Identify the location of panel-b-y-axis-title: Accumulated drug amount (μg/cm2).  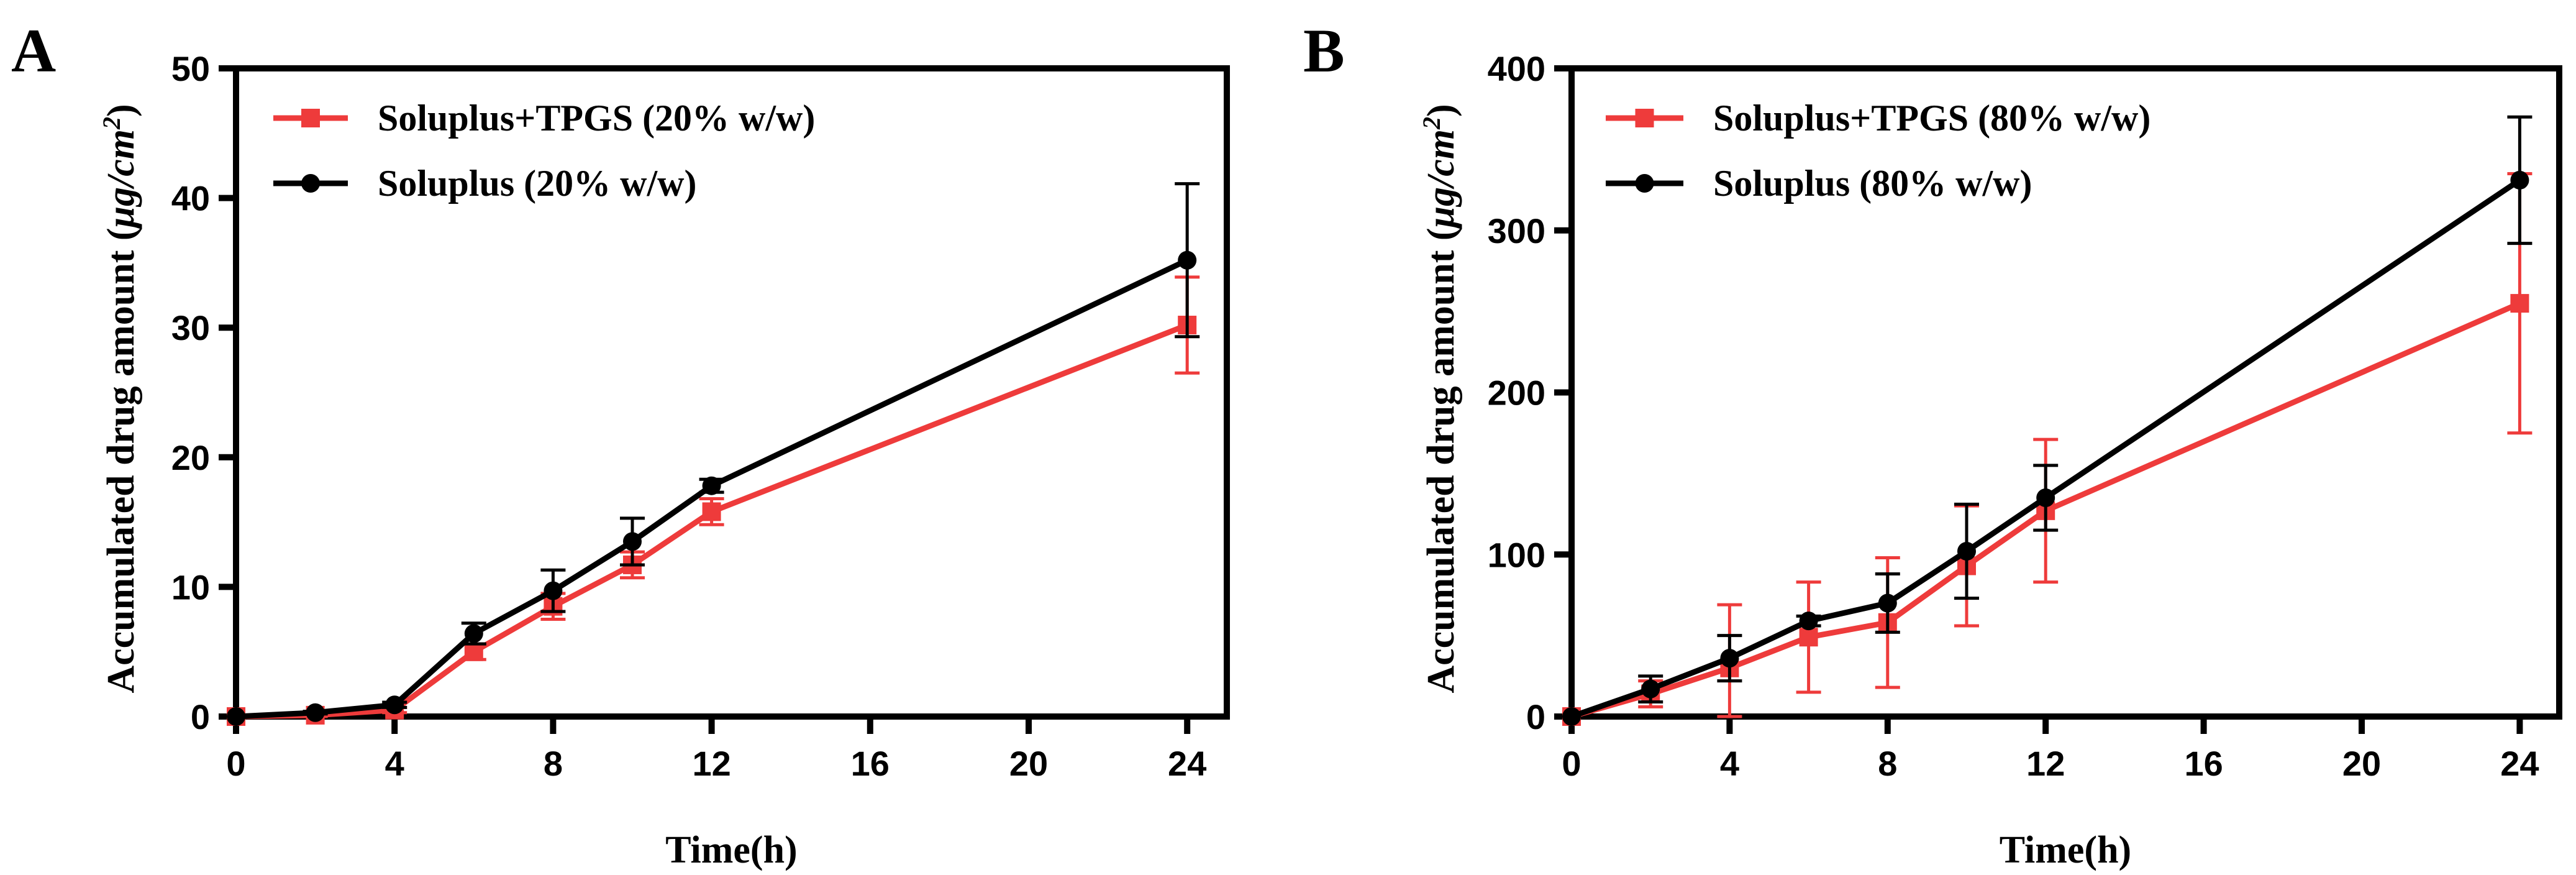
(1440, 398).